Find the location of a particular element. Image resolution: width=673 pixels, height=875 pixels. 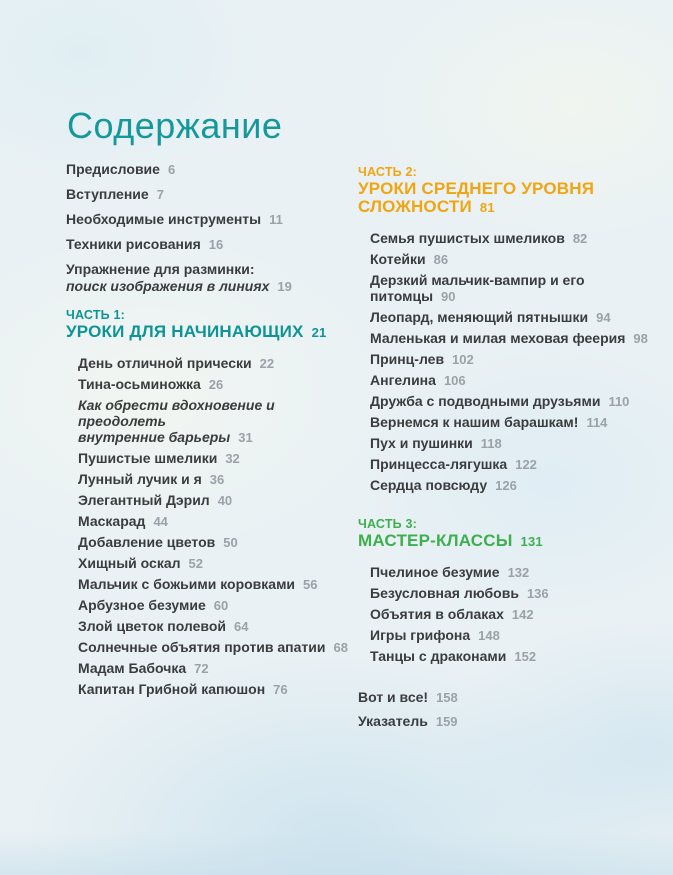

entry-page-number: 72 is located at coordinates (201, 668).